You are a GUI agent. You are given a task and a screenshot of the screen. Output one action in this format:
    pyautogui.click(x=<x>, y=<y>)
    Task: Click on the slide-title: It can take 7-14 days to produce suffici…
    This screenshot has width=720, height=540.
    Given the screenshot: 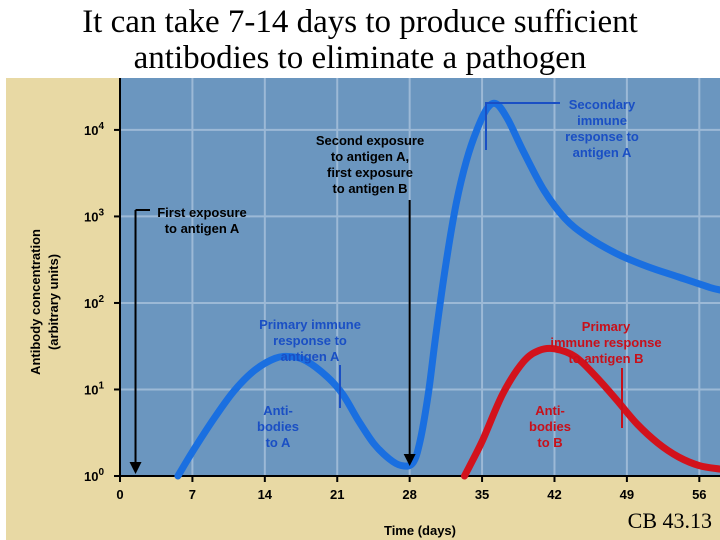 What is the action you would take?
    pyautogui.click(x=360, y=40)
    